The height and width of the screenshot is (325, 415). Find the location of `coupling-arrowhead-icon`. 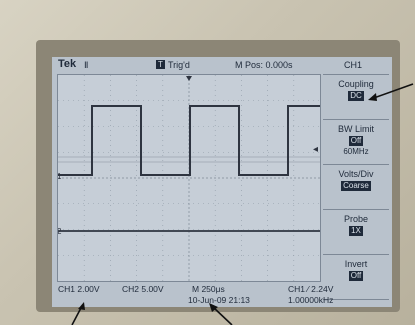

coupling-arrowhead-icon is located at coordinates (372, 97).